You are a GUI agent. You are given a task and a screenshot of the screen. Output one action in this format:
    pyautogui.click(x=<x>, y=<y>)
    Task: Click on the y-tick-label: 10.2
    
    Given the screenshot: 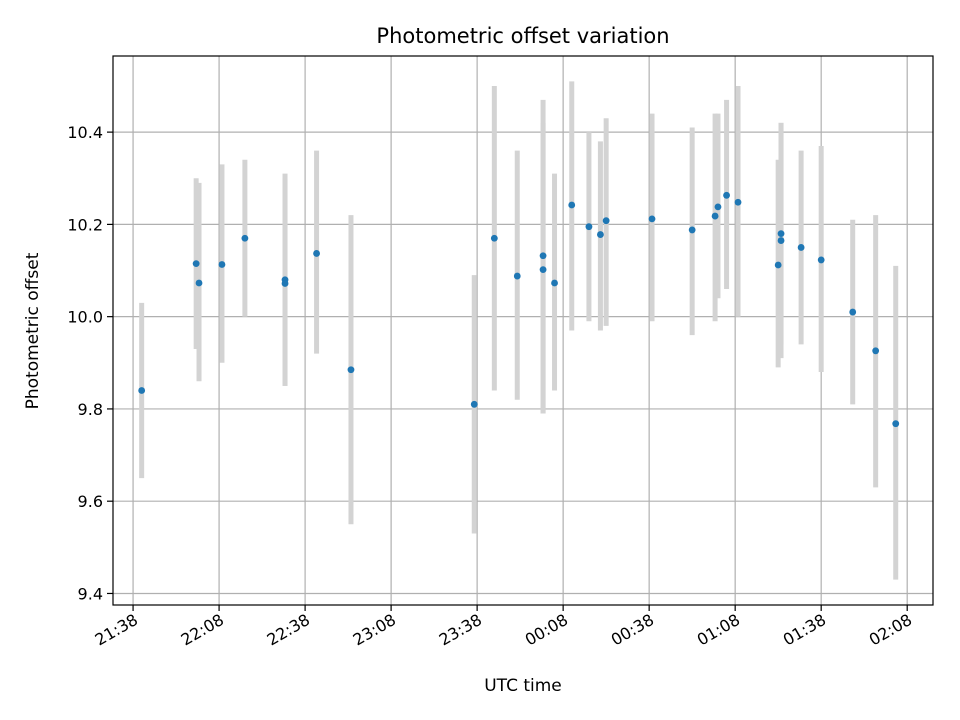 What is the action you would take?
    pyautogui.click(x=85, y=224)
    